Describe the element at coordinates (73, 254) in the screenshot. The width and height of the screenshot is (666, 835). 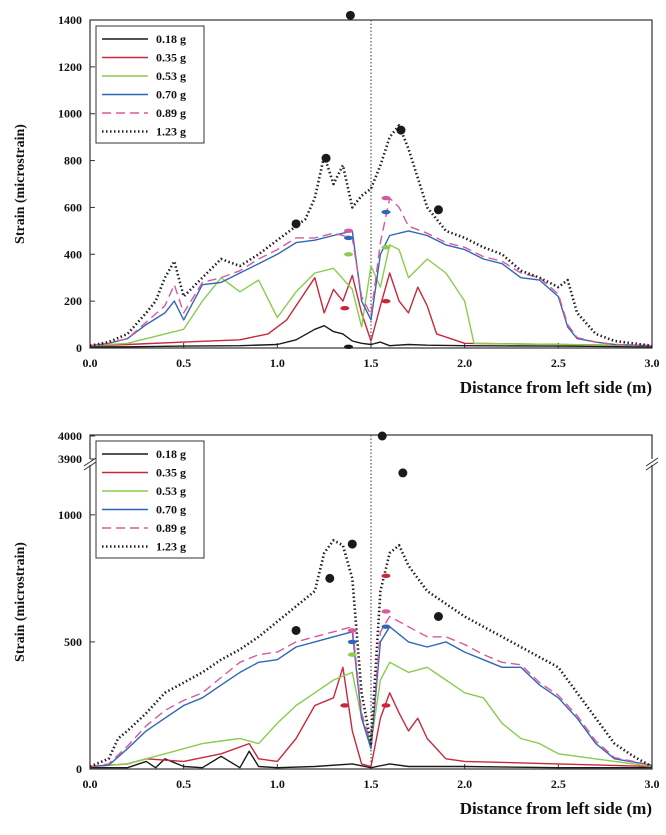
I see `y-tick-label: 400` at that location.